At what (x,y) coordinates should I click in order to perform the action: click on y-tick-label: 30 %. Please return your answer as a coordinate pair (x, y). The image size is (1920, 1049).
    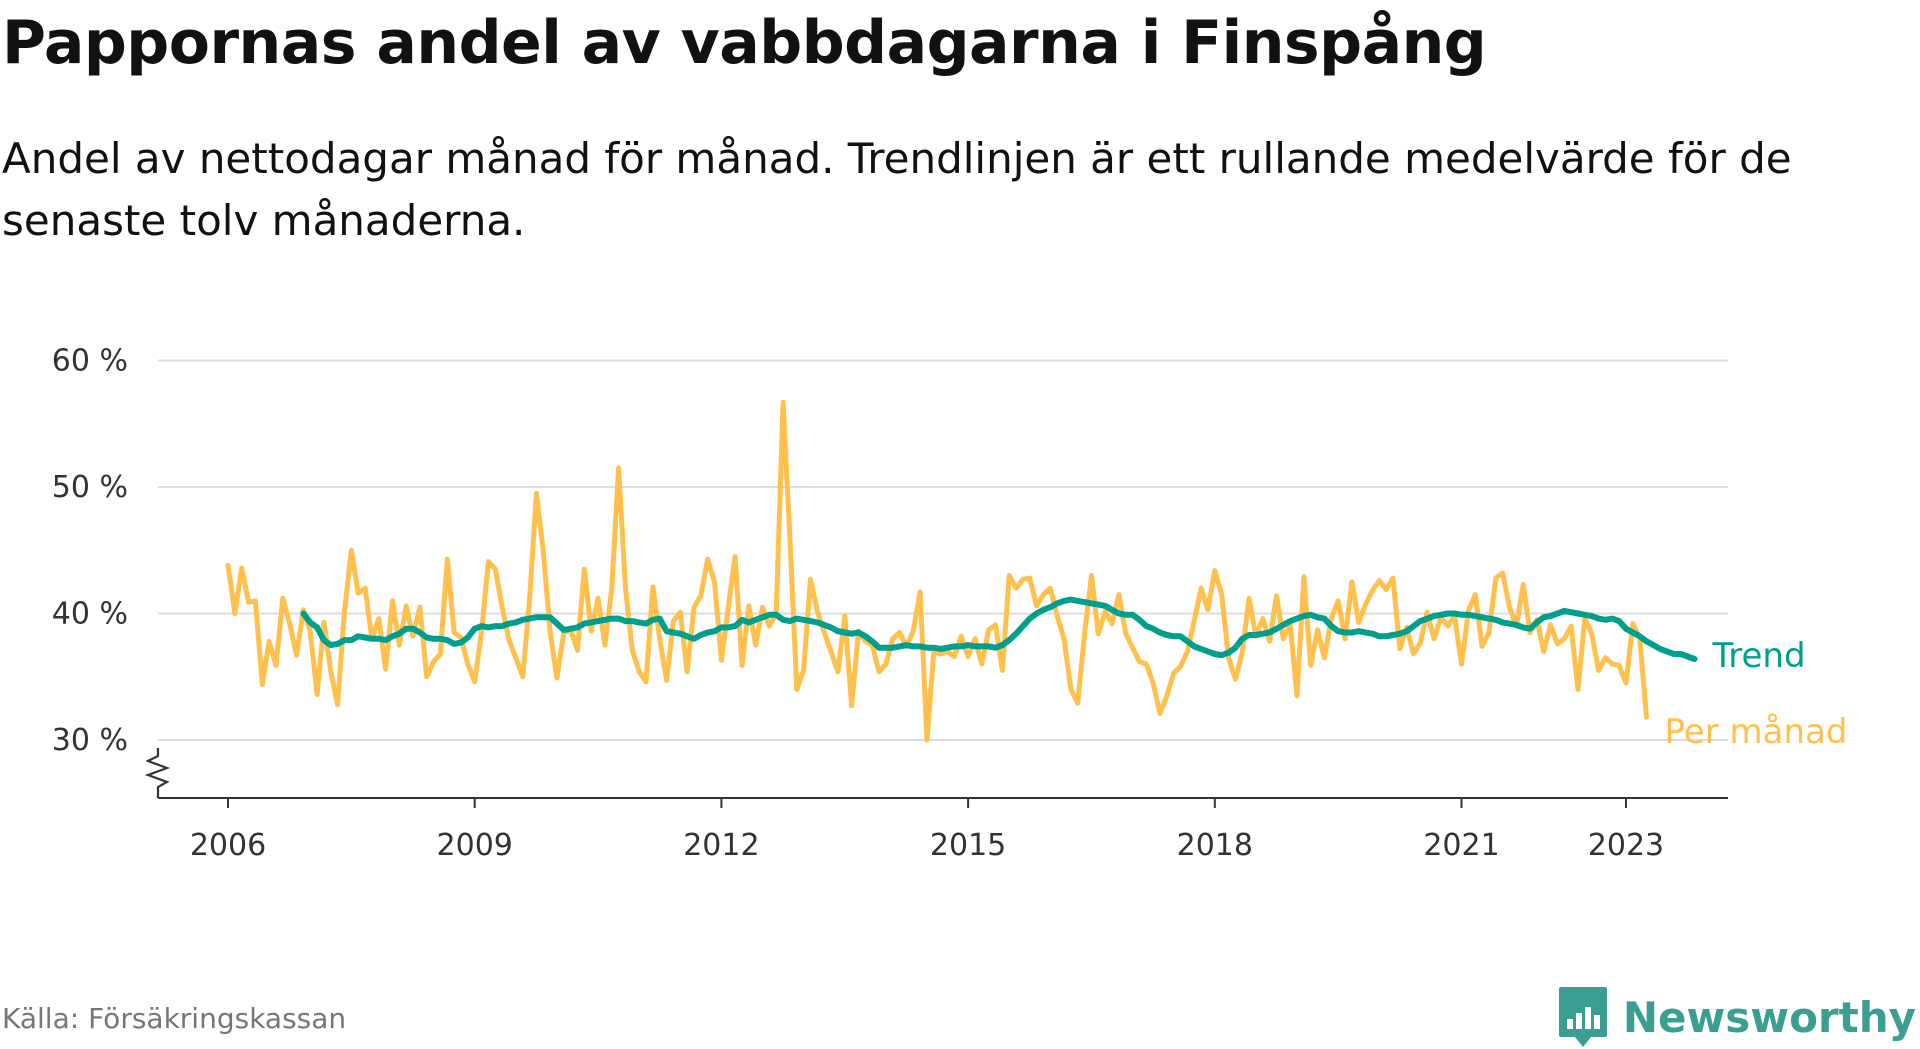
    Looking at the image, I should click on (90, 740).